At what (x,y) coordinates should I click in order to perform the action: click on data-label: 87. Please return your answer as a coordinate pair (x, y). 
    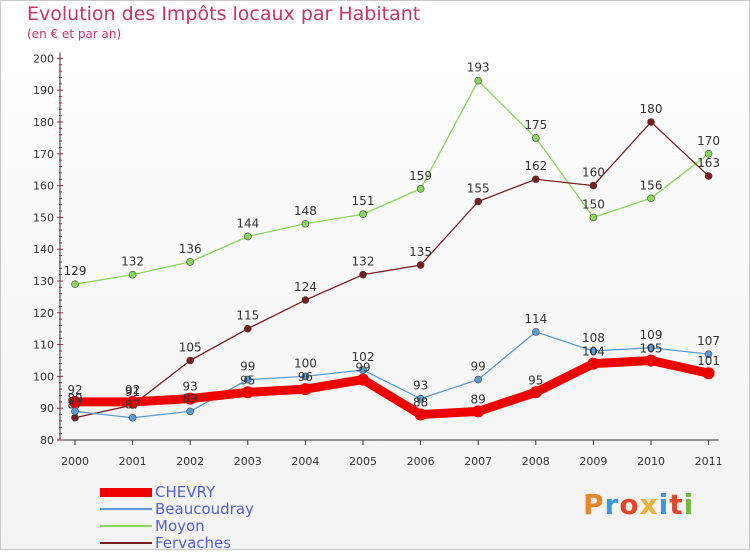
    Looking at the image, I should click on (132, 405).